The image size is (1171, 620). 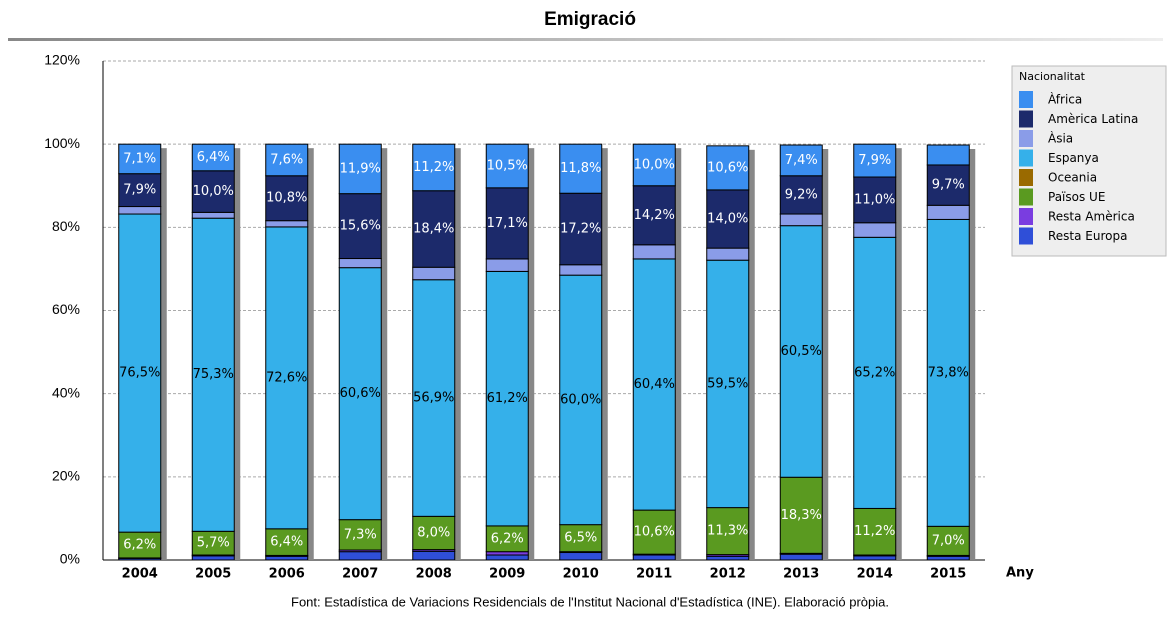 I want to click on legend-label: Àfrica, so click(x=1065, y=99).